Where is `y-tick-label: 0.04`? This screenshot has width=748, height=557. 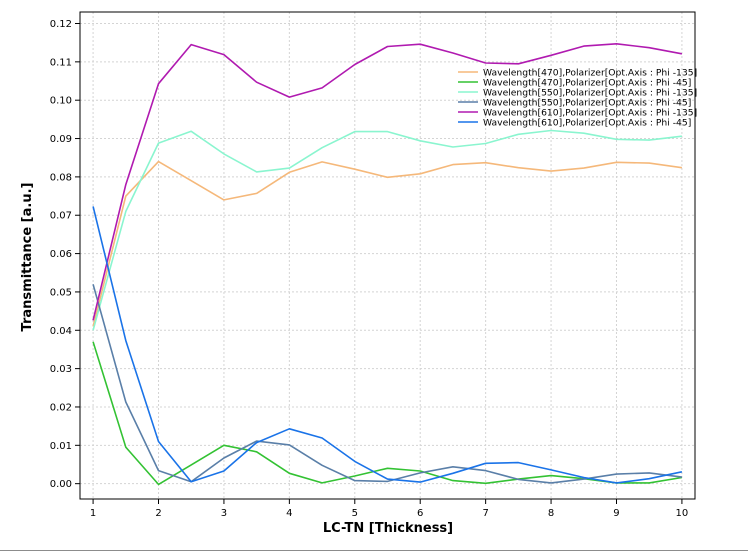 y-tick-label: 0.04 is located at coordinates (61, 331).